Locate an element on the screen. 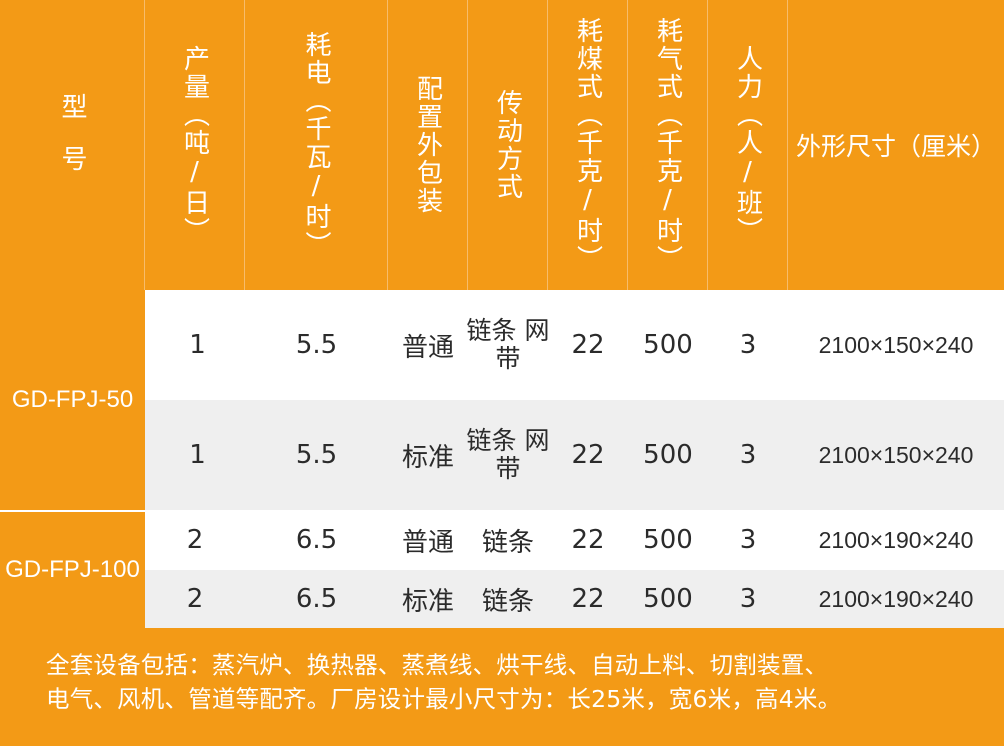 The width and height of the screenshot is (1004, 746). header-drive: 传动方式 is located at coordinates (508, 145).